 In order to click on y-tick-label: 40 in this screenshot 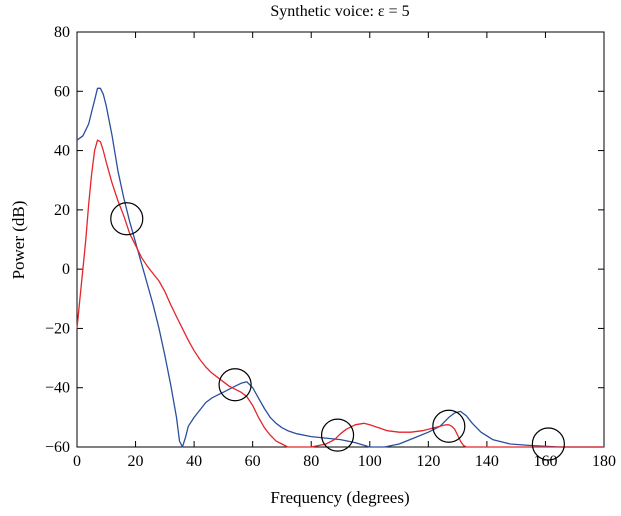, I will do `click(62, 151)`.